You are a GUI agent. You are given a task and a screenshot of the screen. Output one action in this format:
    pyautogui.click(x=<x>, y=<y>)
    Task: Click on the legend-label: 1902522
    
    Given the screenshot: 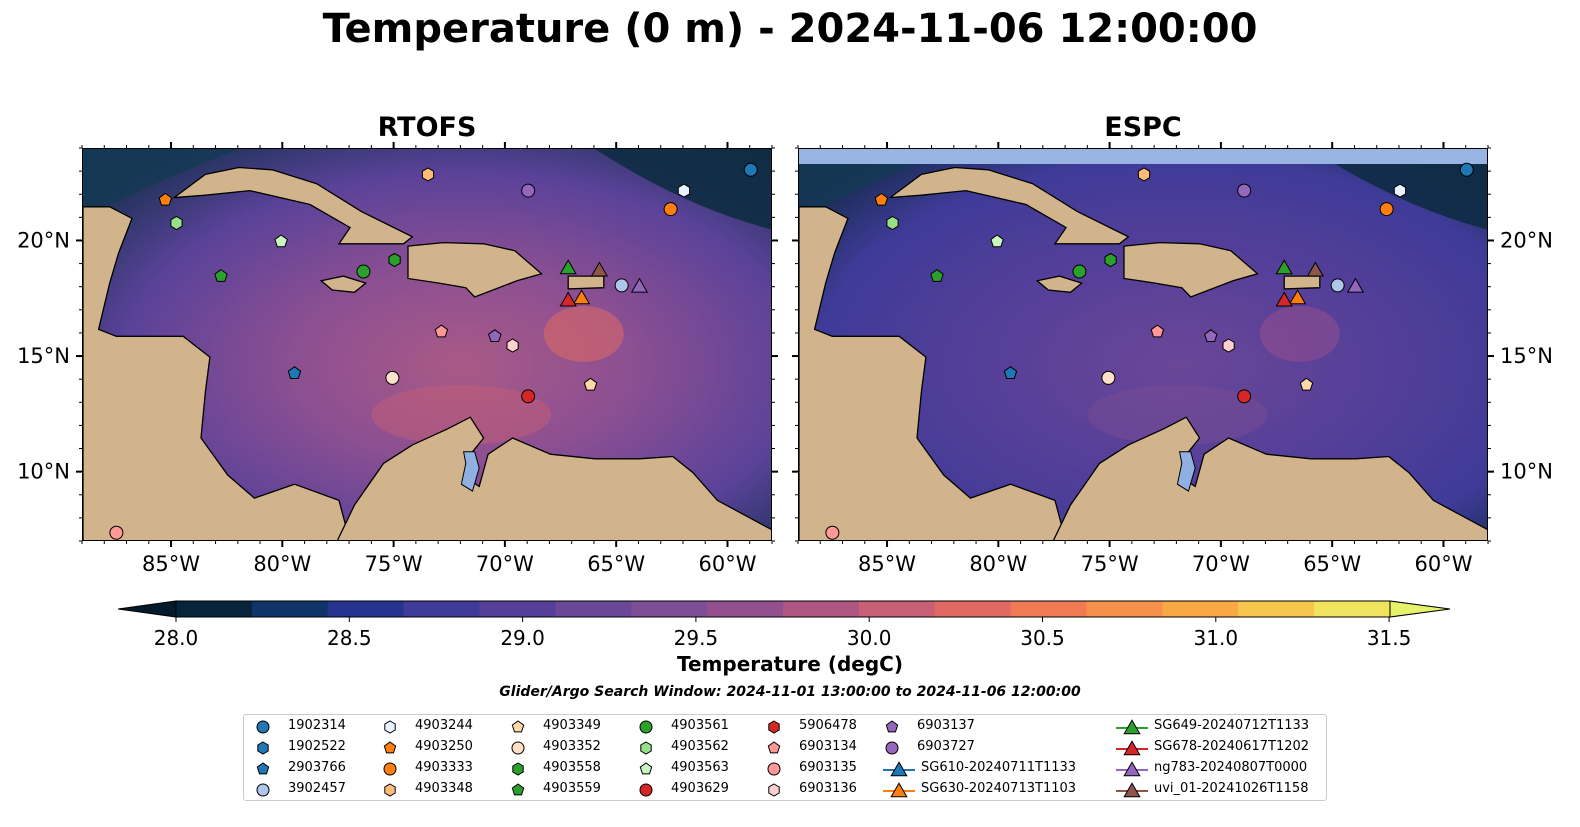 What is the action you would take?
    pyautogui.click(x=317, y=746)
    